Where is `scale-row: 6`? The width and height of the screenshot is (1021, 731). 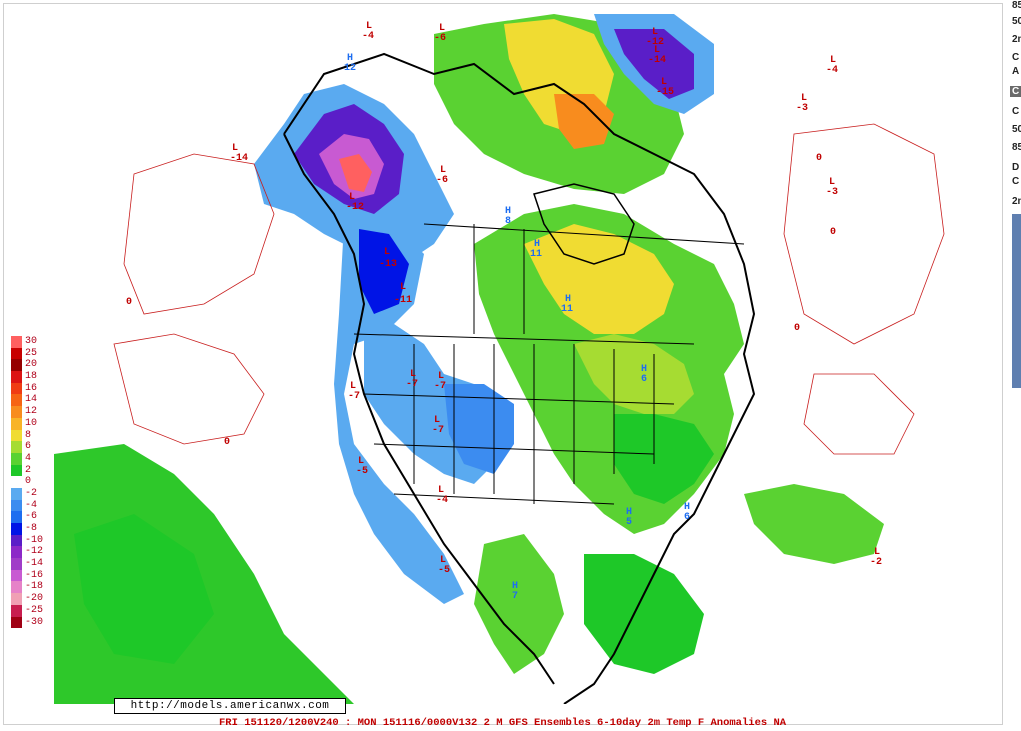
scale-row: 6 is located at coordinates (30, 447).